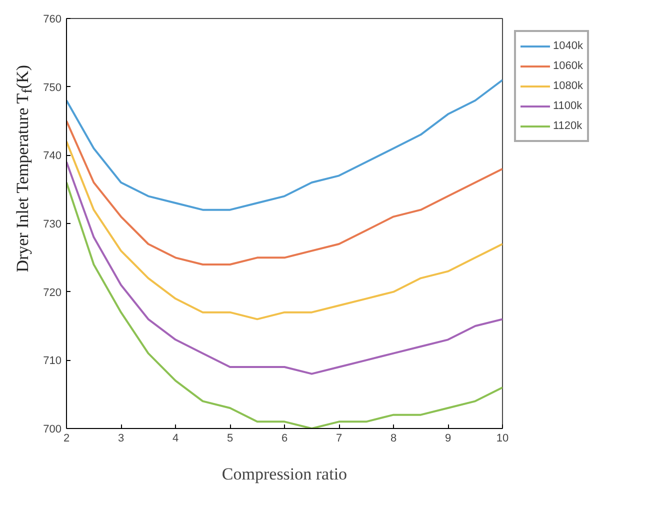 The width and height of the screenshot is (656, 514). I want to click on legend-label: 1120k, so click(567, 126).